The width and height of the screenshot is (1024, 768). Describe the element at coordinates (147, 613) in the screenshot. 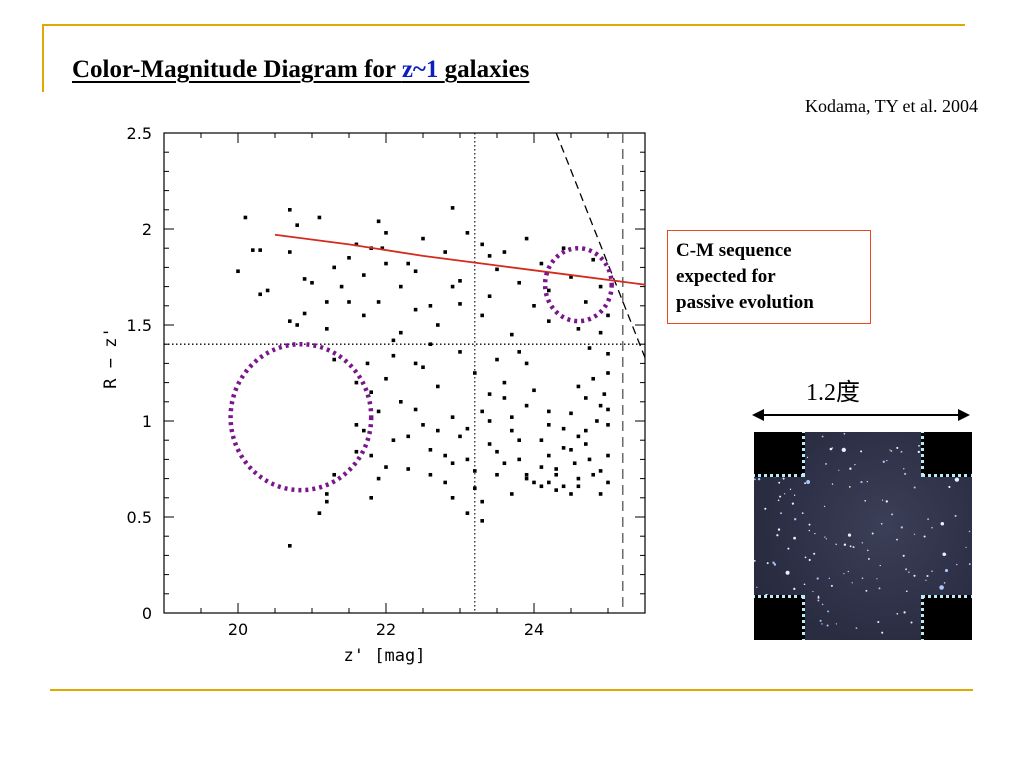

I see `y-tick-label: 0` at that location.